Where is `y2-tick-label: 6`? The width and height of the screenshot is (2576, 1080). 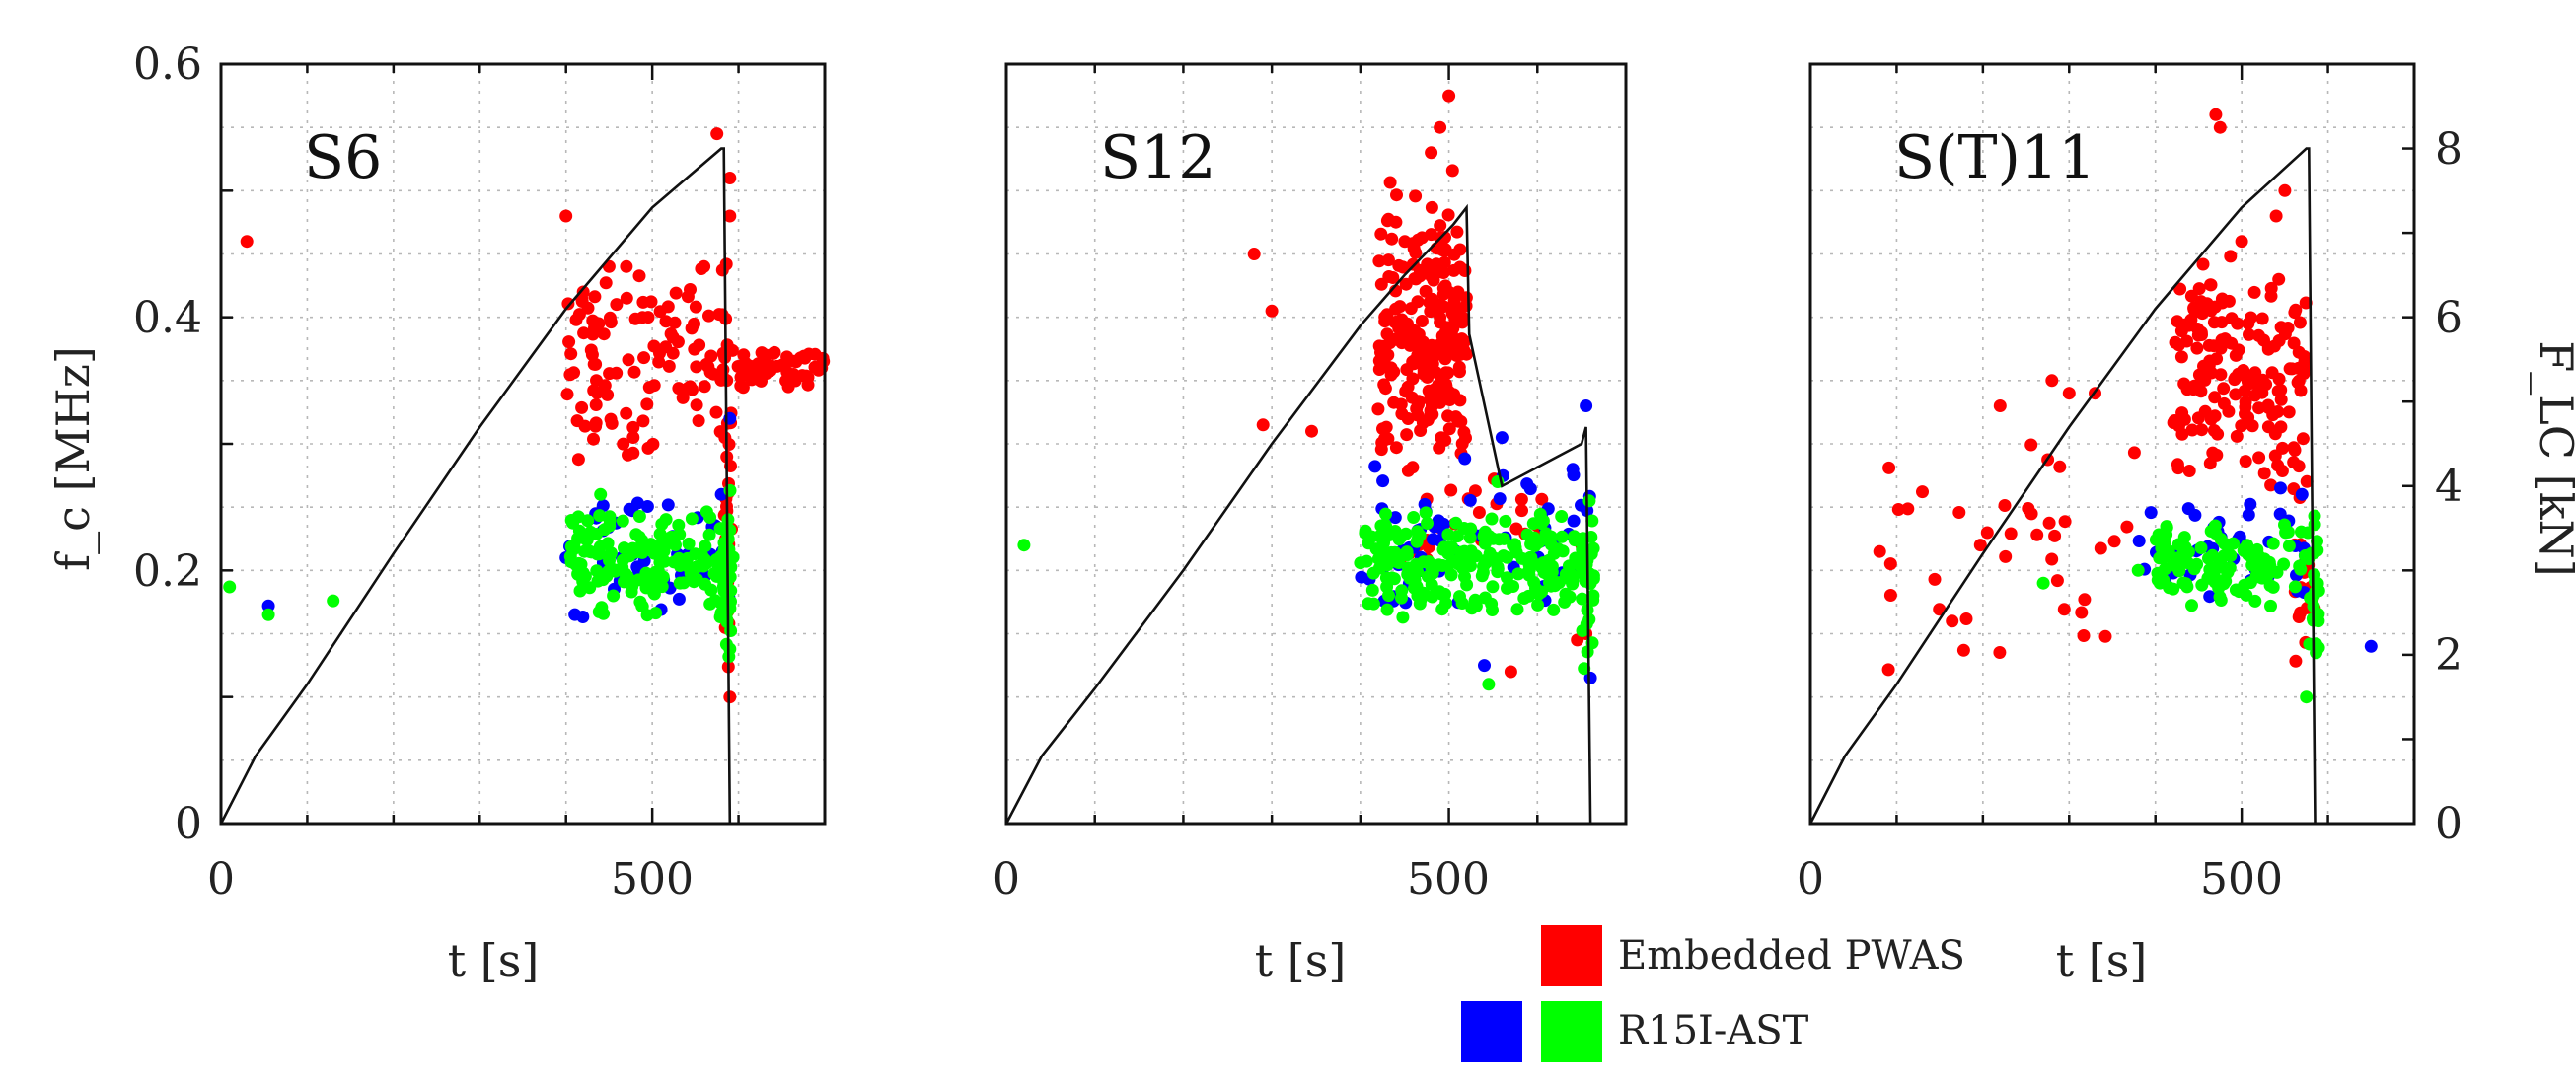
y2-tick-label: 6 is located at coordinates (2449, 318).